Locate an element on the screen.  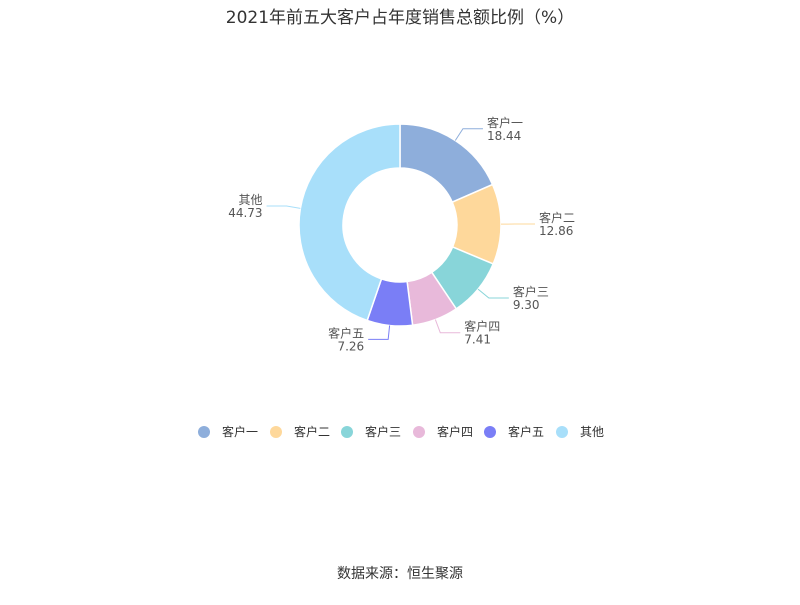
slice-label-value: 12.86 is located at coordinates (556, 231).